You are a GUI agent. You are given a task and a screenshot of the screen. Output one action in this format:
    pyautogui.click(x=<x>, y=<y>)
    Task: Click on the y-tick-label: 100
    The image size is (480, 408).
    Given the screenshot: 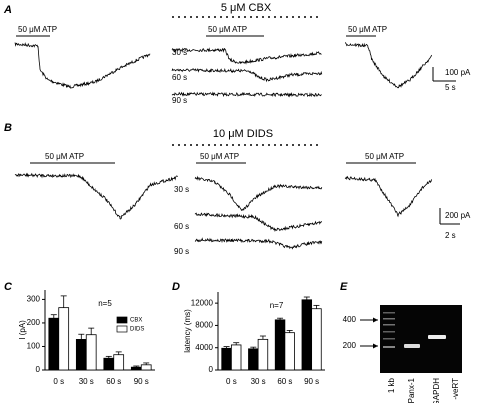 What is the action you would take?
    pyautogui.click(x=34, y=346)
    